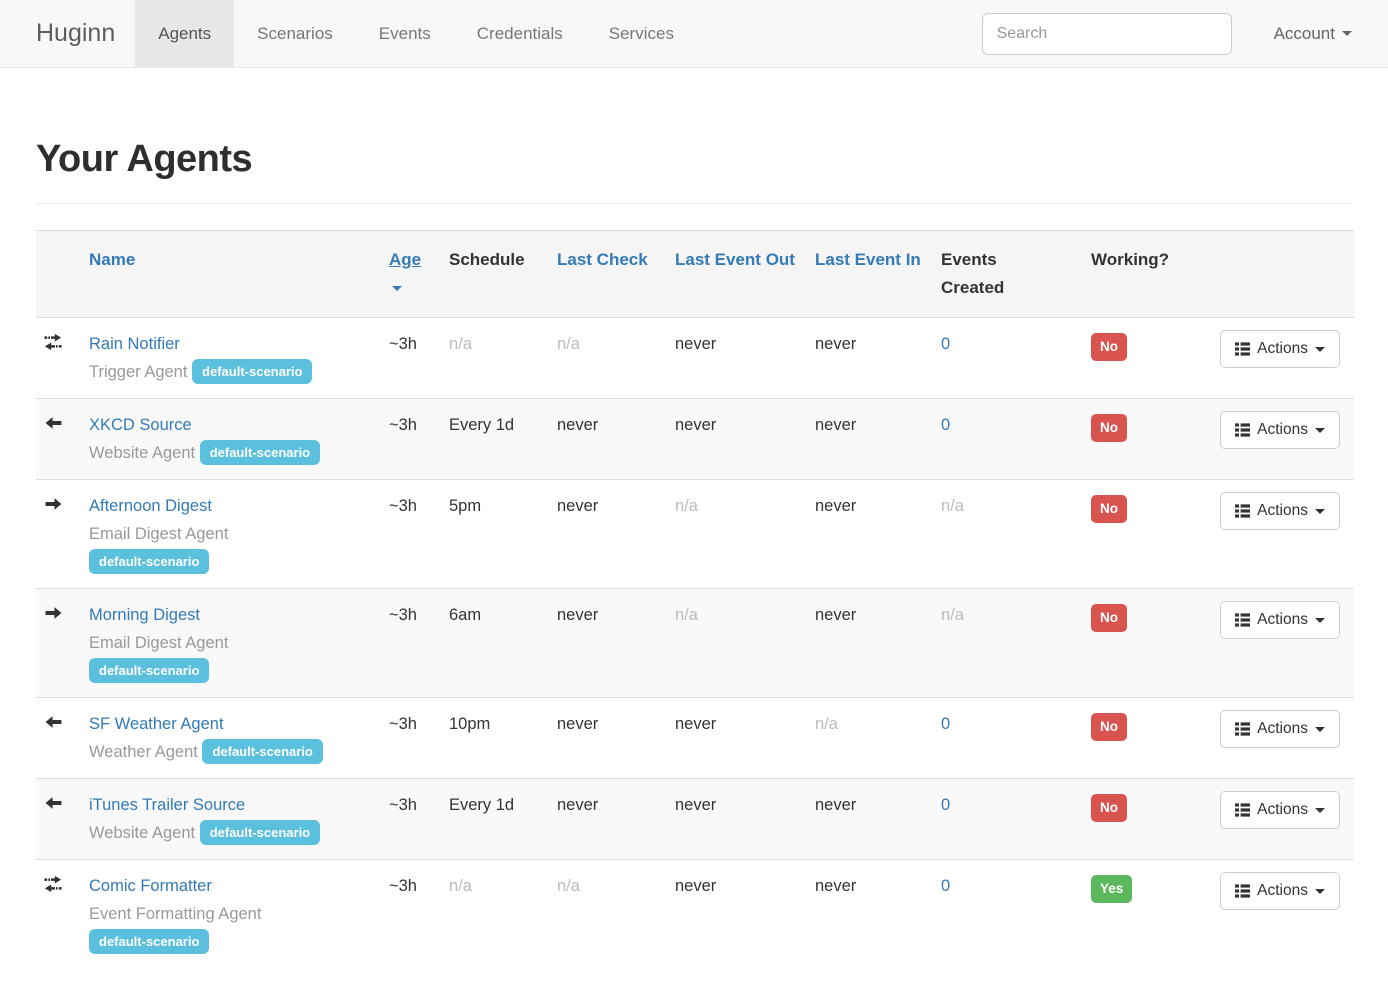 This screenshot has height=1004, width=1388. Describe the element at coordinates (134, 344) in the screenshot. I see `agent-name-link: Rain Notifier` at that location.